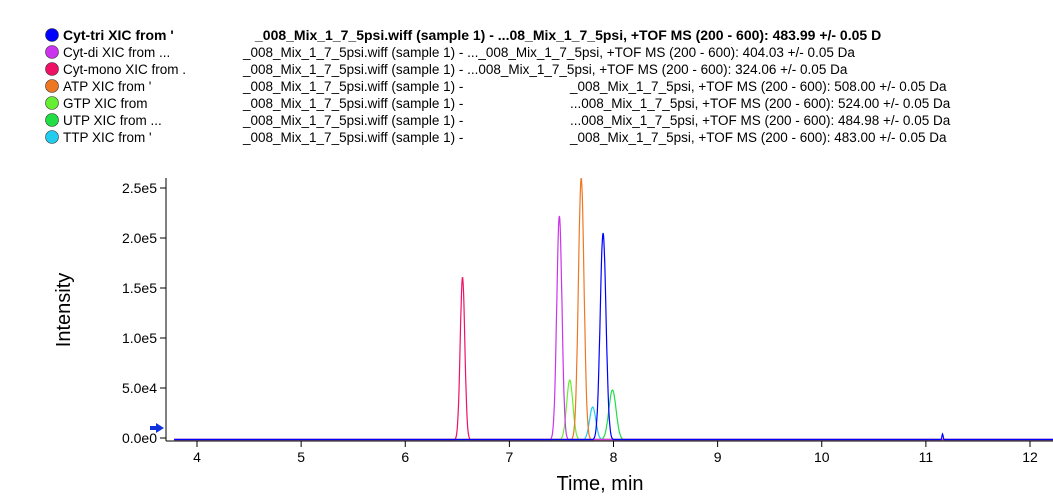  I want to click on series-line-ttp, so click(613, 423).